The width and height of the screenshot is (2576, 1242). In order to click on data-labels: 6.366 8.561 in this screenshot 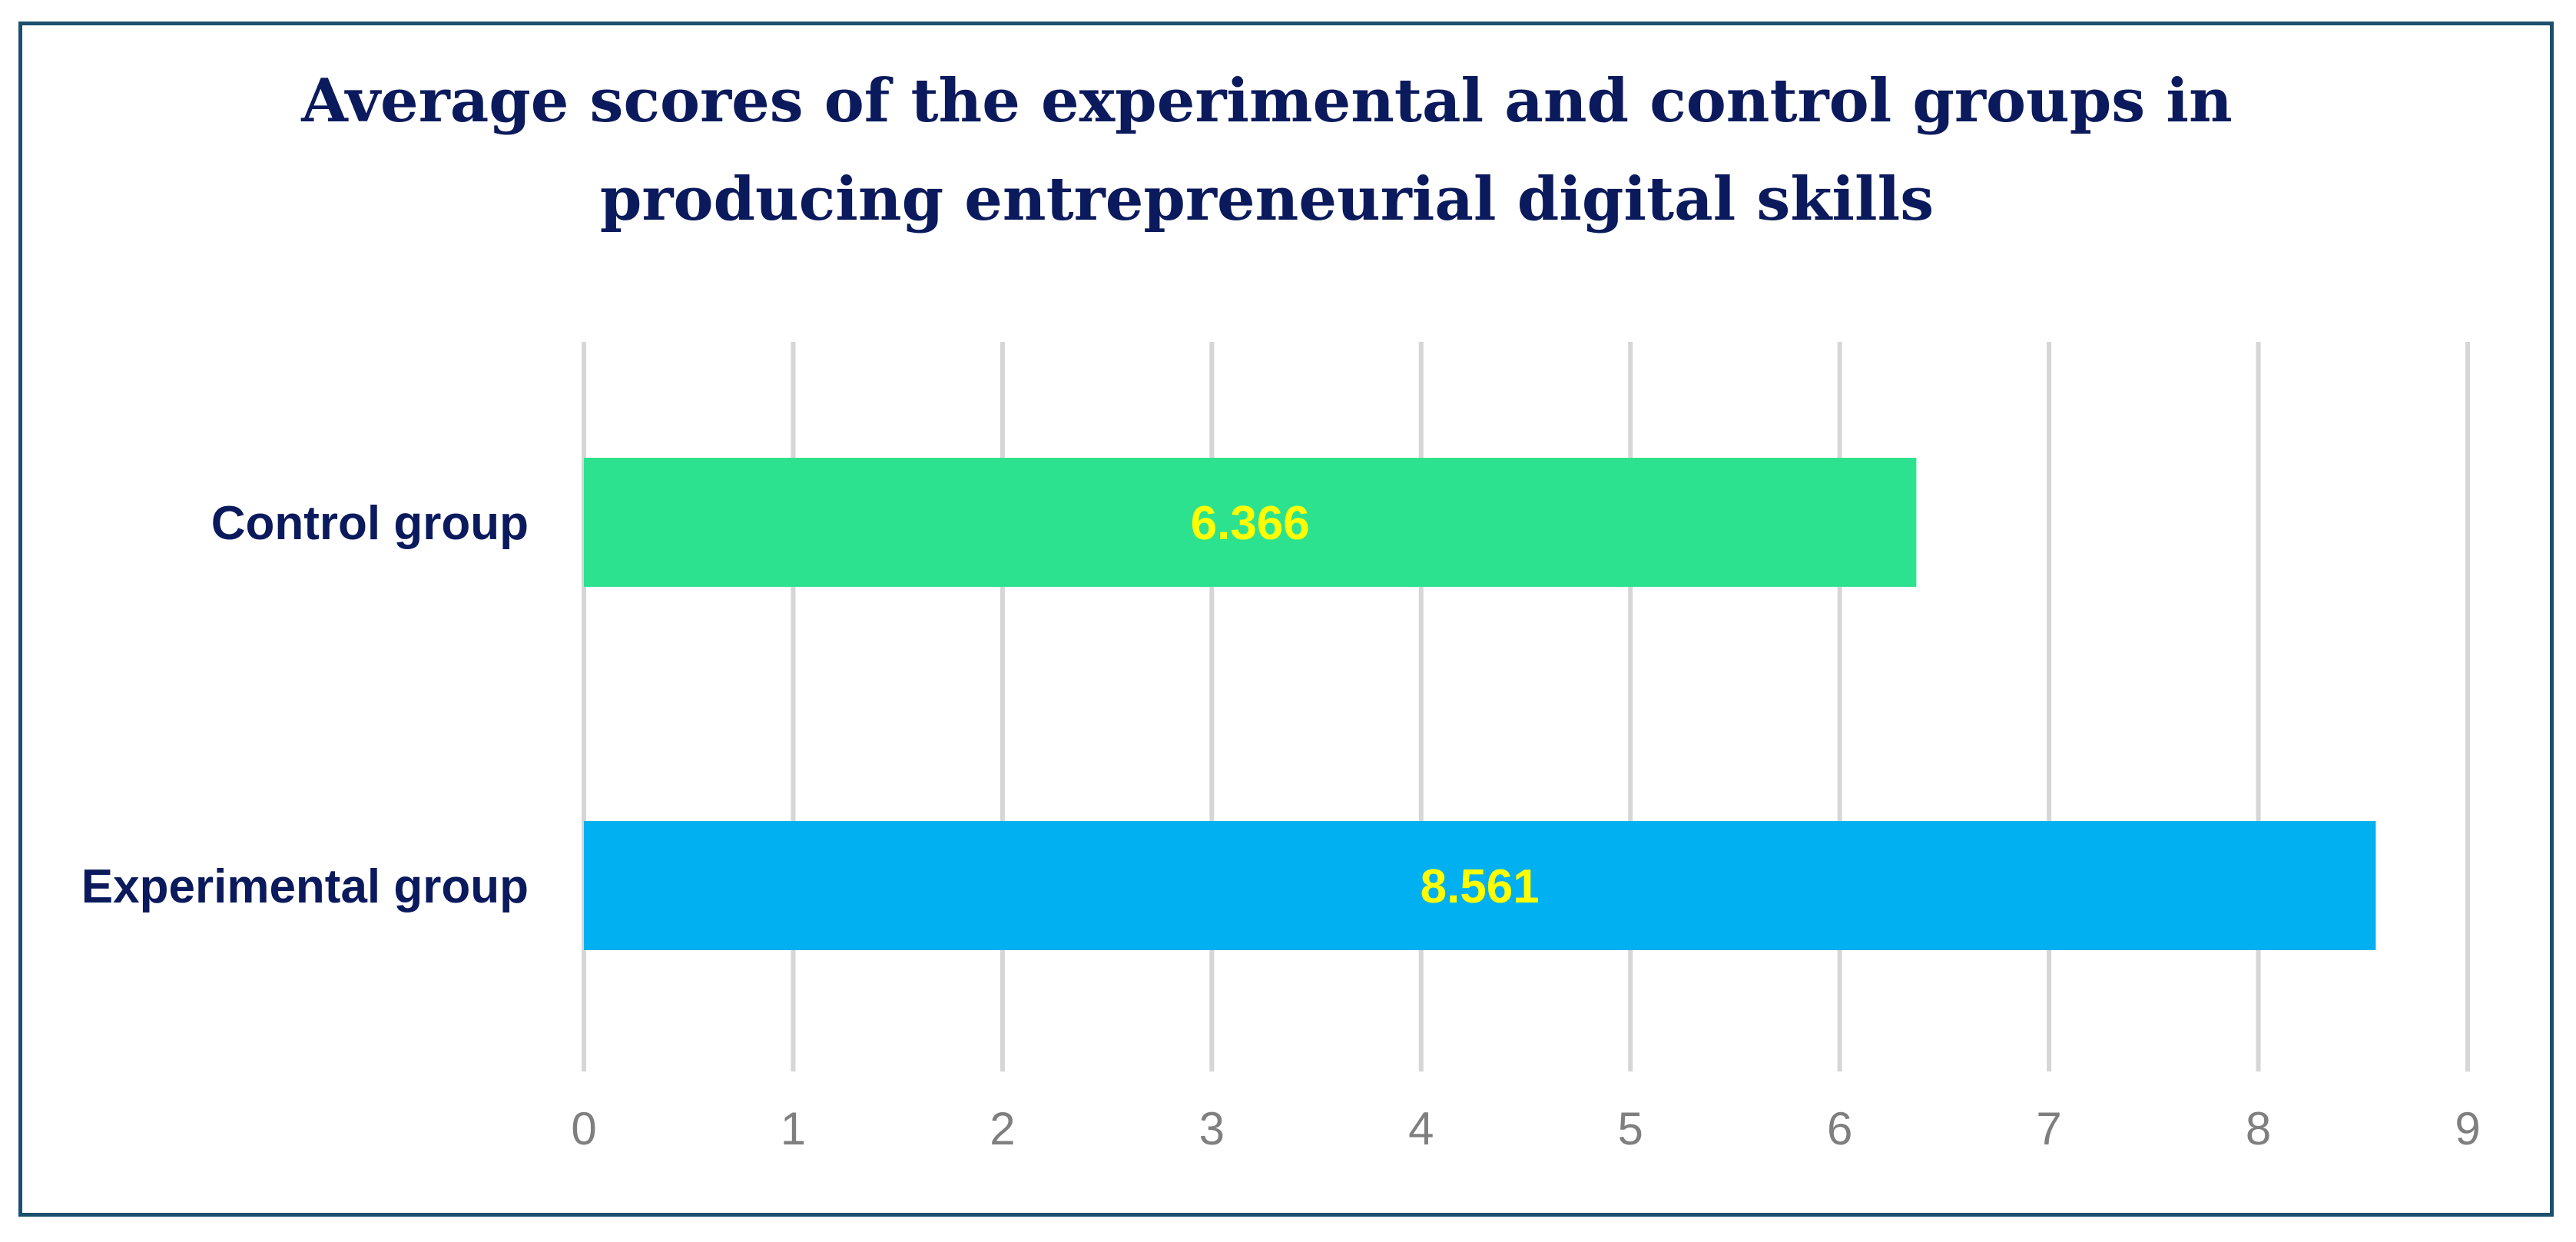, I will do `click(1365, 705)`.